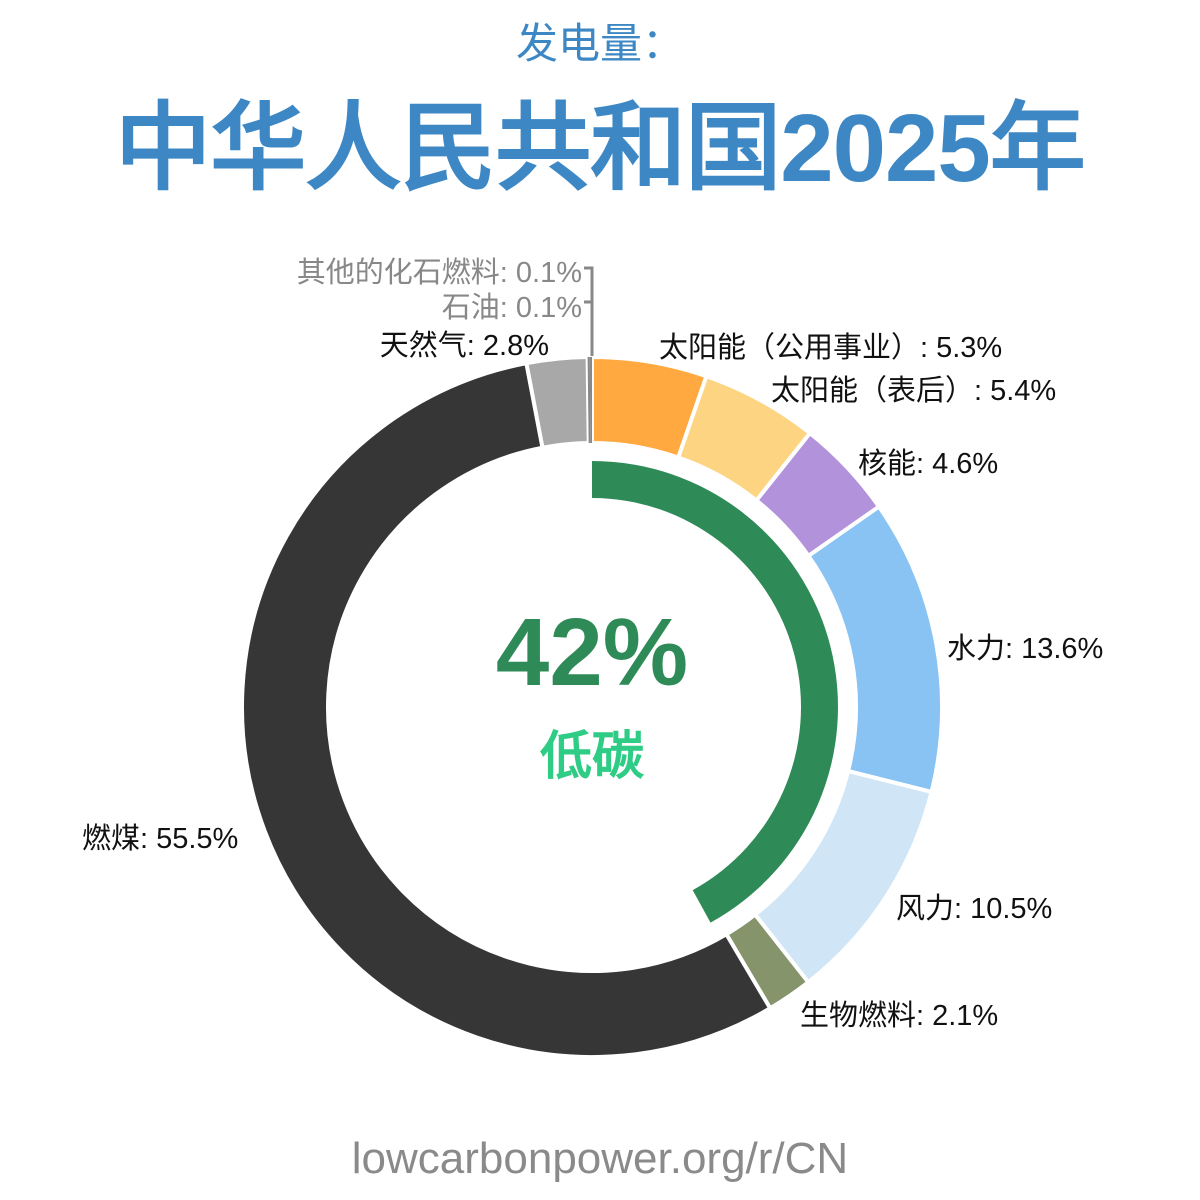 The width and height of the screenshot is (1200, 1200). Describe the element at coordinates (1025, 649) in the screenshot. I see `label-hydro: 水力: 13.6%` at that location.